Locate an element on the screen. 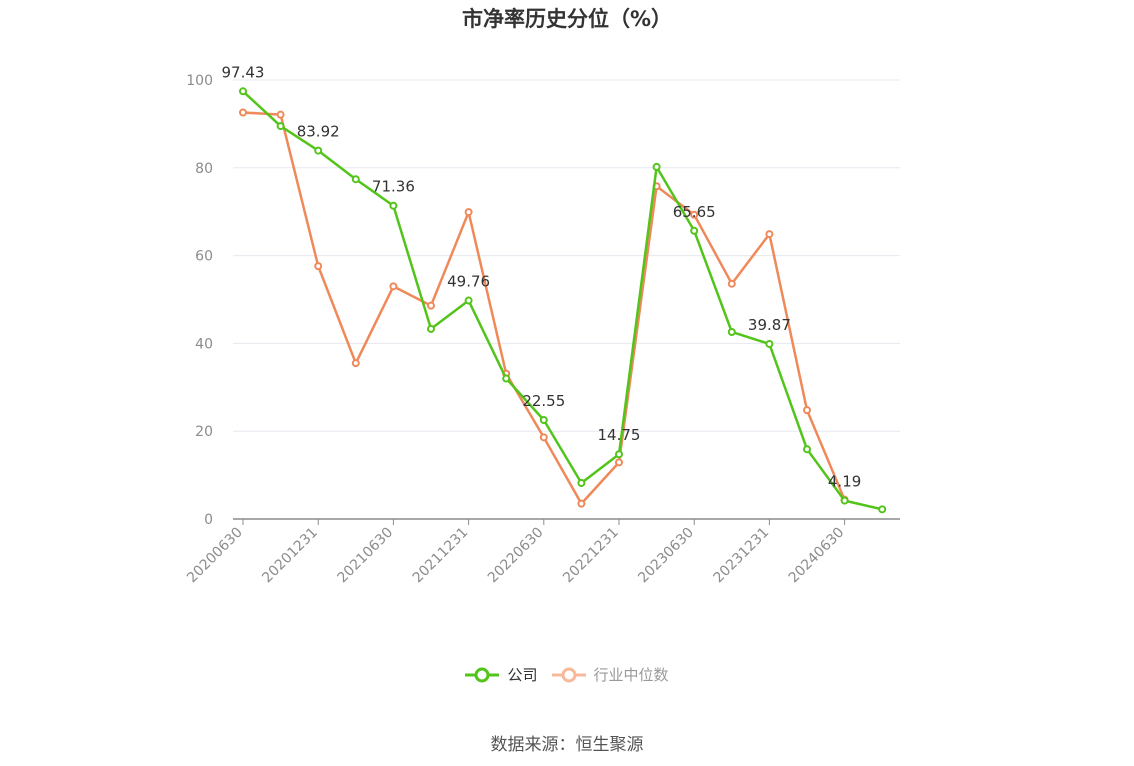 Image resolution: width=1134 pixels, height=766 pixels. data-label: 49.76 is located at coordinates (468, 282).